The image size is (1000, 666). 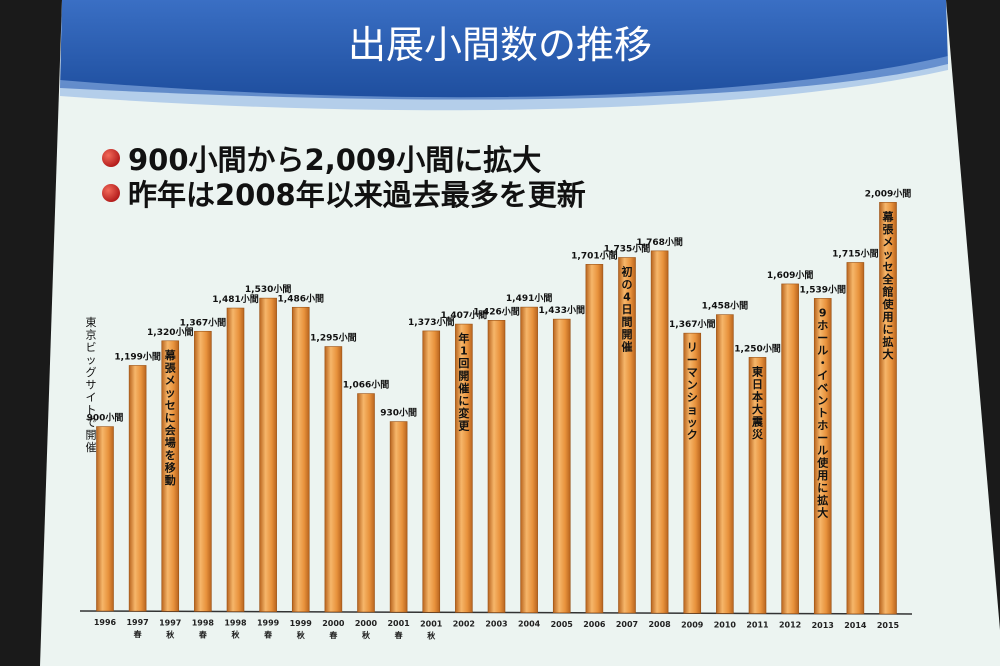 I want to click on data-label: 1,735小間, so click(x=627, y=248).